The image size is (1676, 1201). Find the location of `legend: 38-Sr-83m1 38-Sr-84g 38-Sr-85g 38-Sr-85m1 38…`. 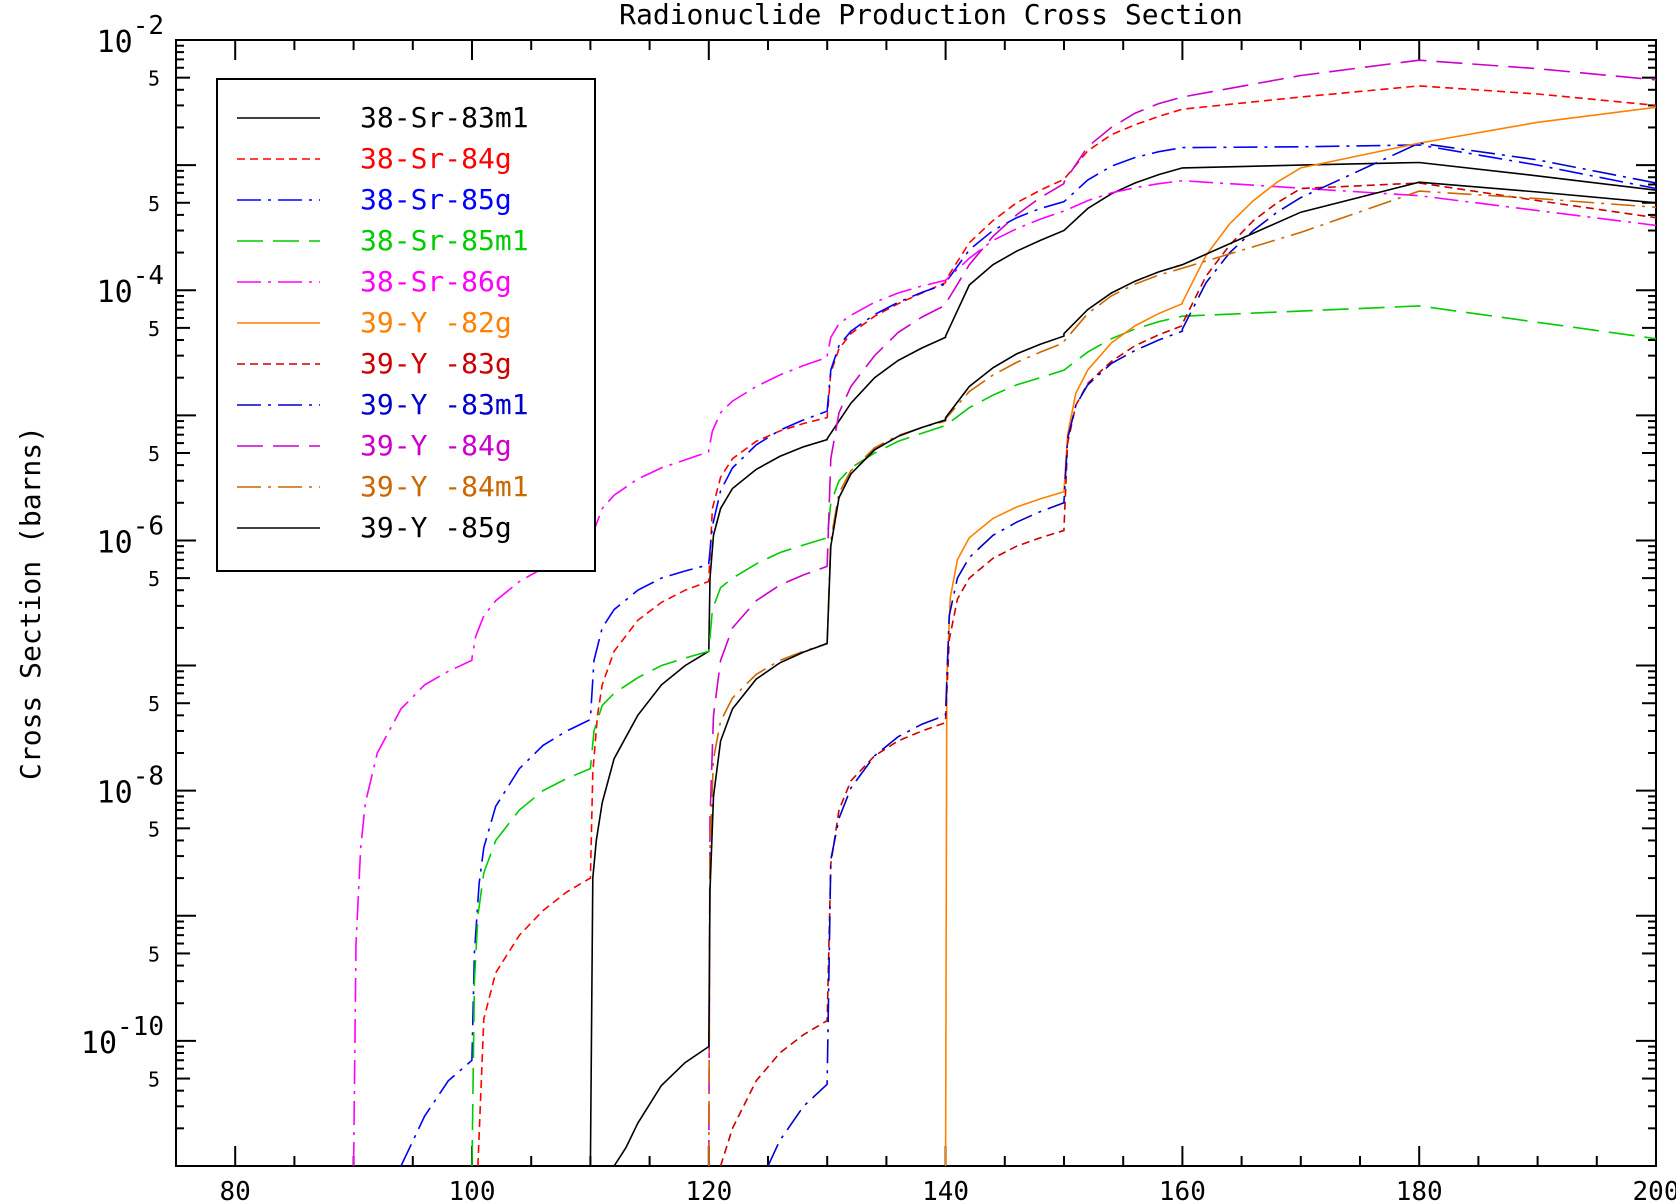

legend: 38-Sr-83m1 38-Sr-84g 38-Sr-85g 38-Sr-85m1 38… is located at coordinates (406, 325).